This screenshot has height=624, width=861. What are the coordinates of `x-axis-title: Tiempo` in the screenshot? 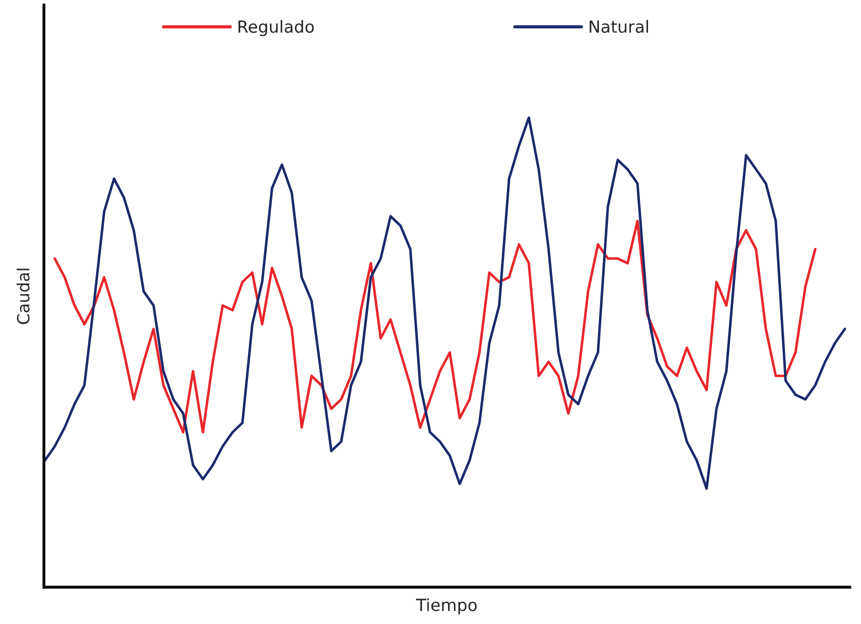 It's located at (446, 606).